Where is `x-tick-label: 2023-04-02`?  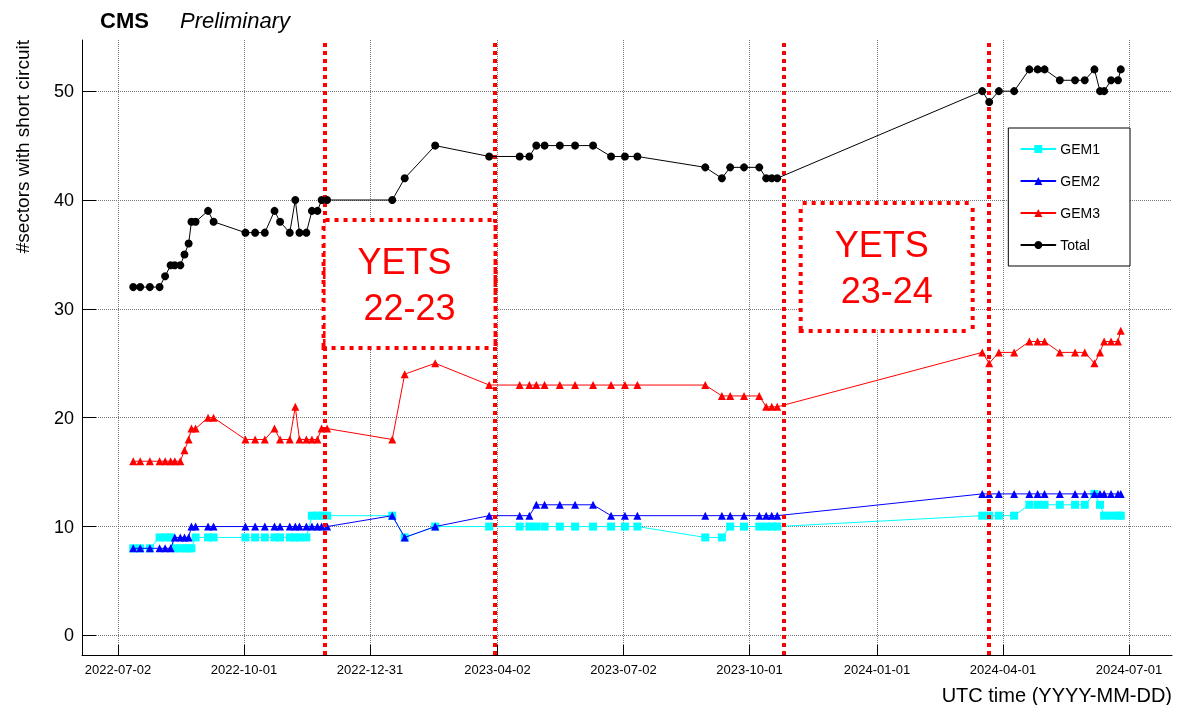
x-tick-label: 2023-04-02 is located at coordinates (497, 669).